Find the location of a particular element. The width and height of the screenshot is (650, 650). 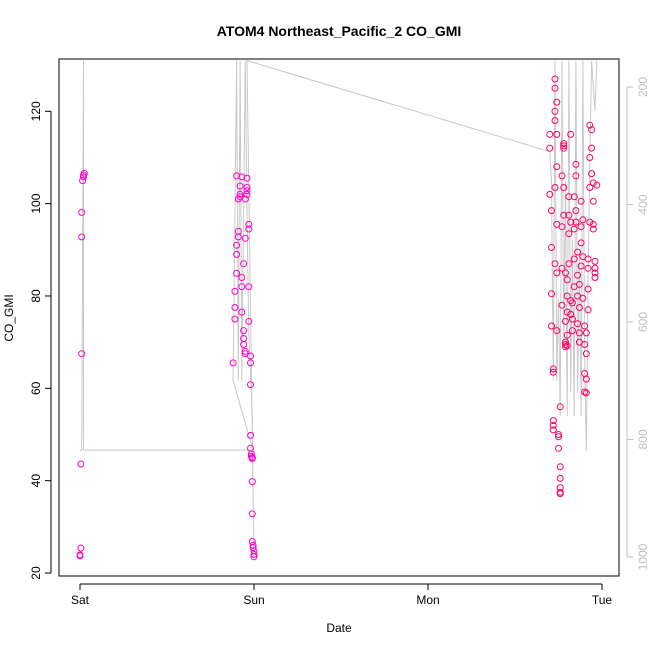

x-axis-label: Date is located at coordinates (339, 628).